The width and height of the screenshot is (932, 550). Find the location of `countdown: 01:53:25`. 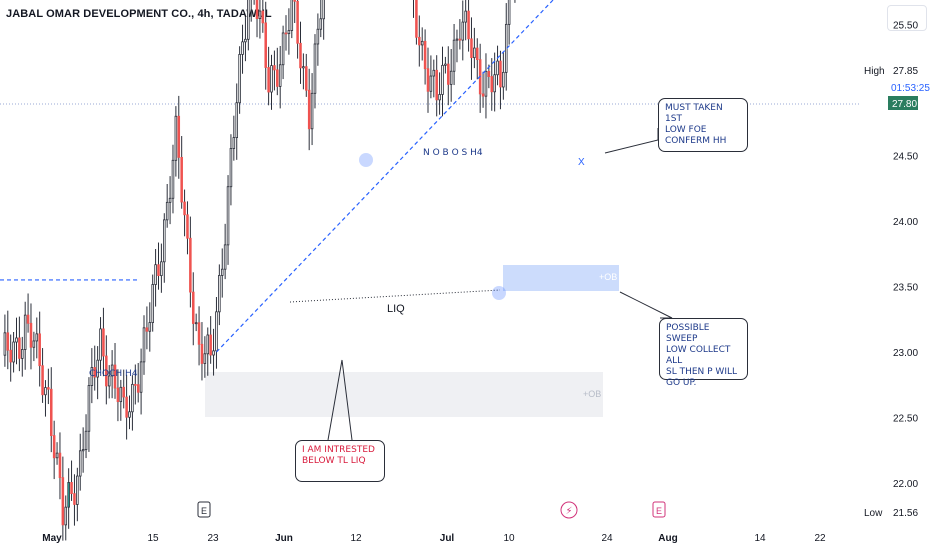

countdown: 01:53:25 is located at coordinates (910, 88).